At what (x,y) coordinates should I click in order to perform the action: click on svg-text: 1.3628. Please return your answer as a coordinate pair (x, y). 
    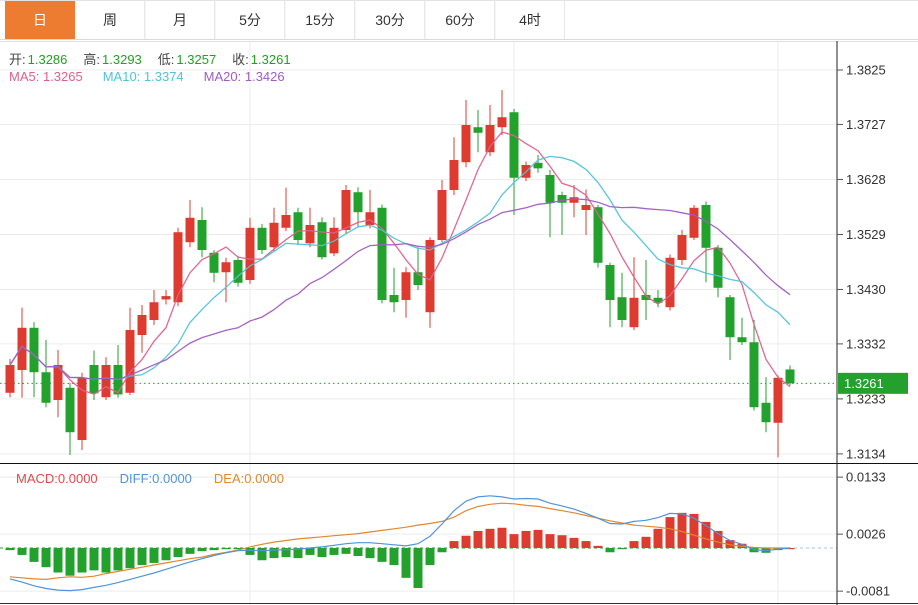
    Looking at the image, I should click on (866, 179).